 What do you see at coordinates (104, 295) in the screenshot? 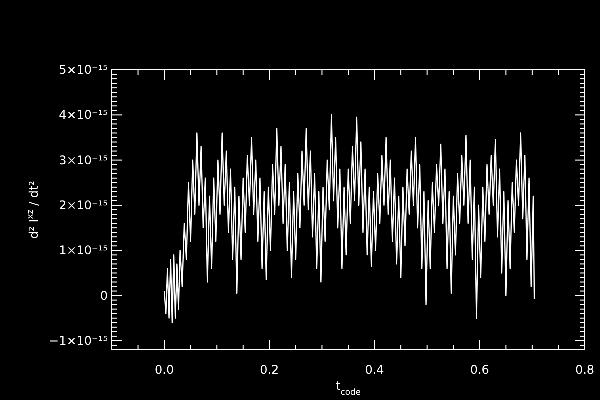
I see `y-tick-label: 0` at bounding box center [104, 295].